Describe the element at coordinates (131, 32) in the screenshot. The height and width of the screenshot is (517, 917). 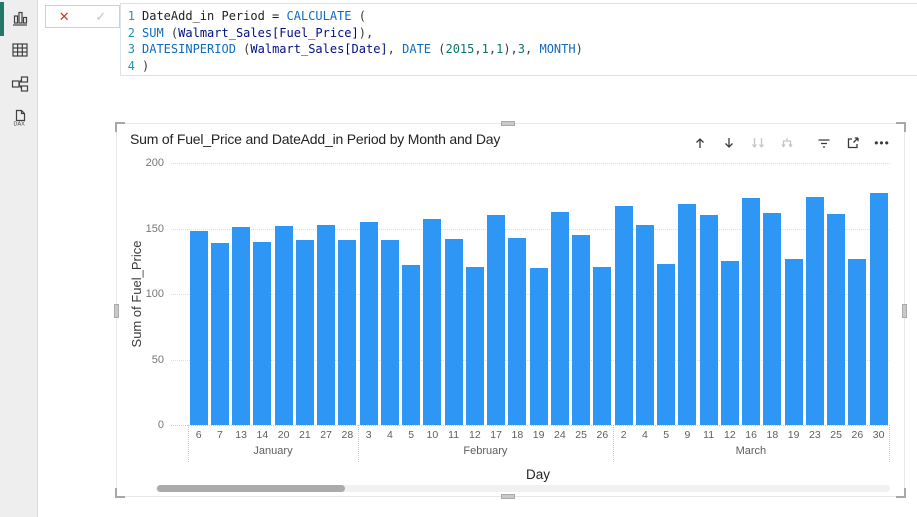
I see `line-number: 2` at that location.